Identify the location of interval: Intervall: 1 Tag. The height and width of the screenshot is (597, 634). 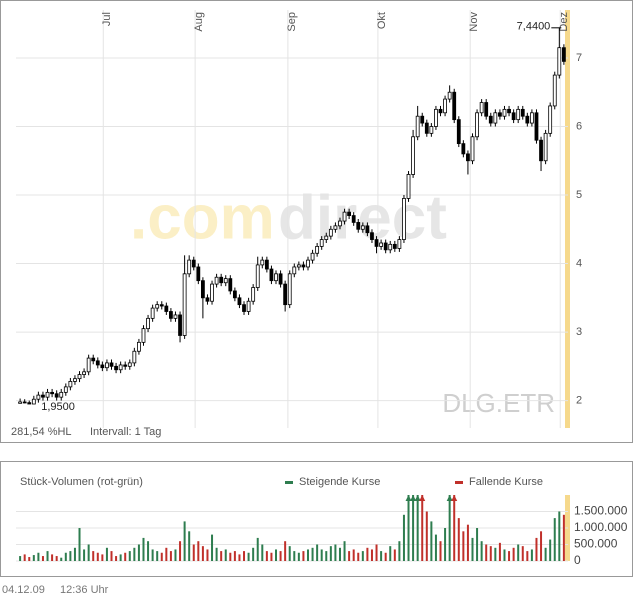
(125, 432).